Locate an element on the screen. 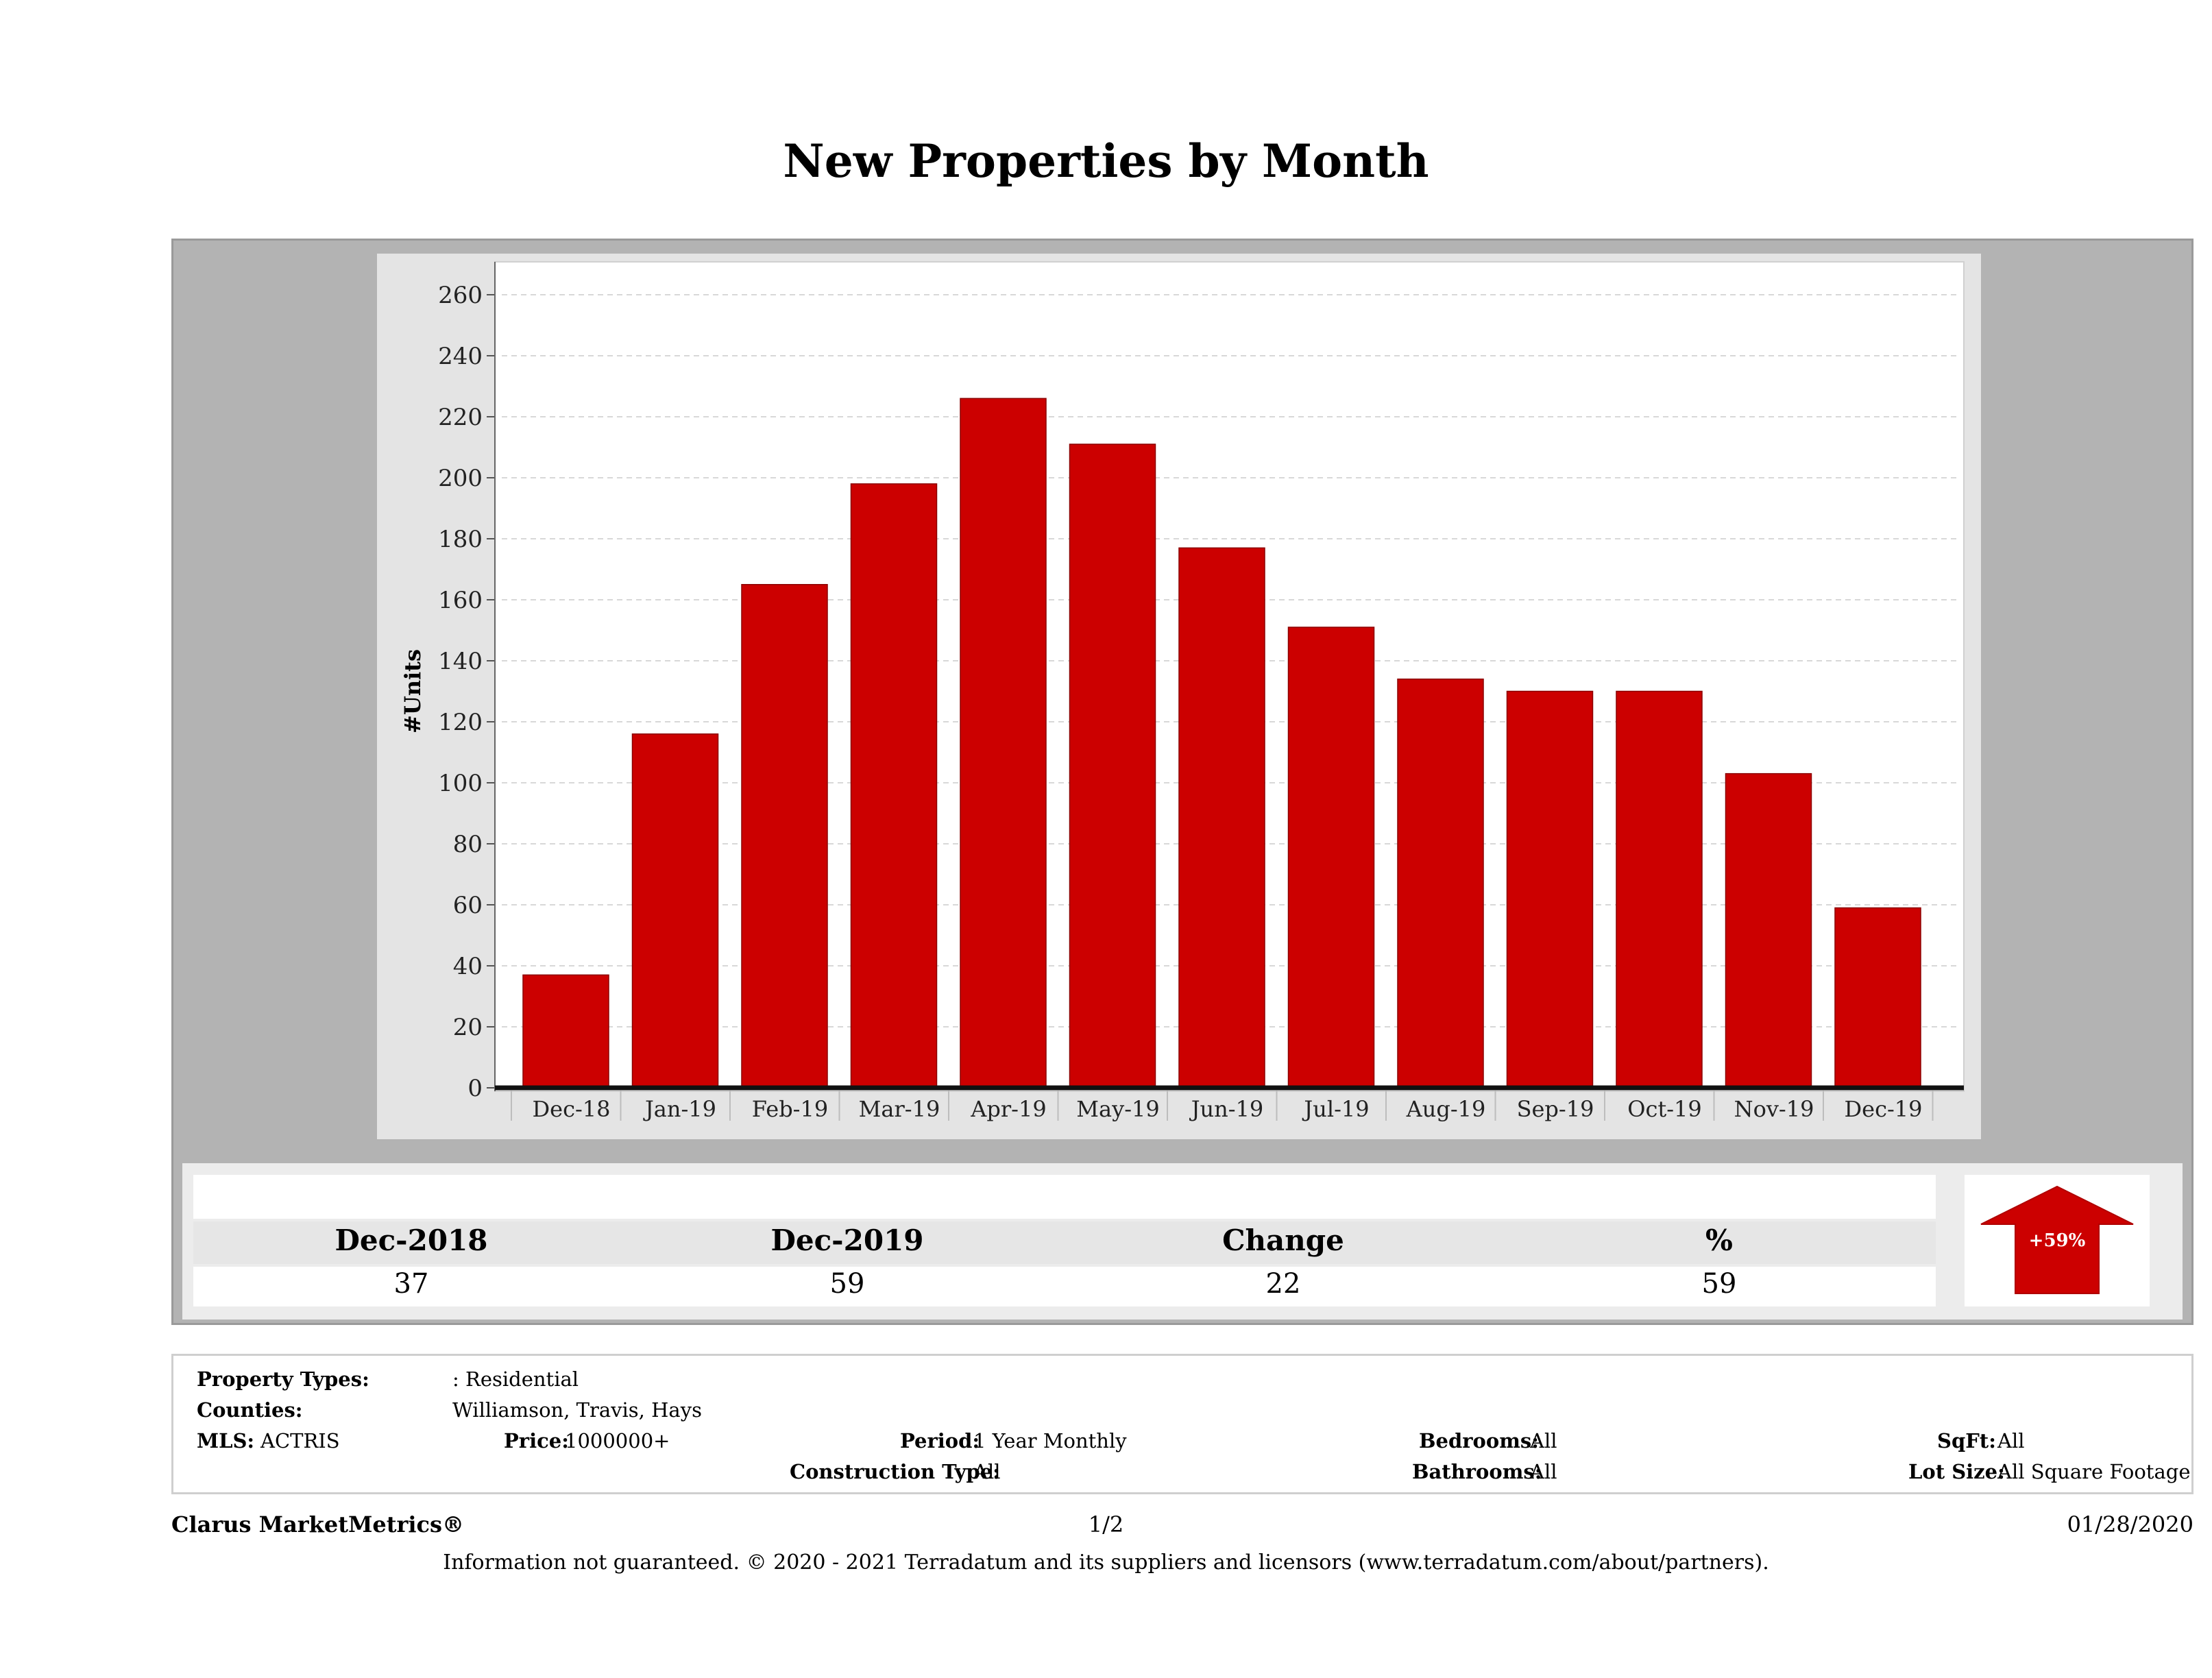 The width and height of the screenshot is (2212, 1678). search-criteria-box is located at coordinates (1182, 1424).